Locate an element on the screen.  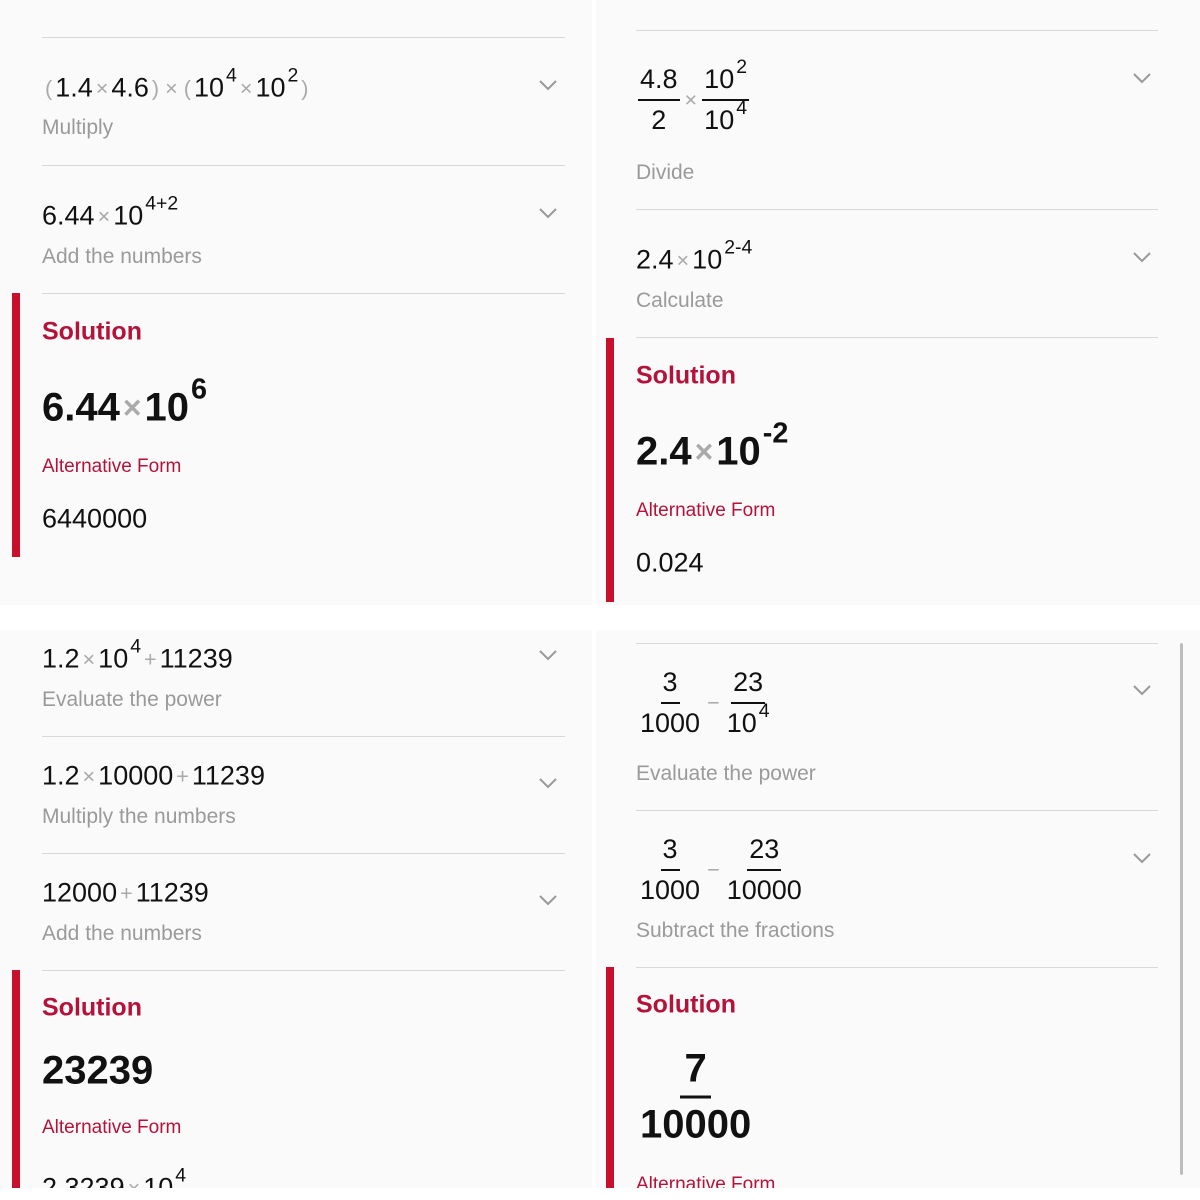
alternative-value: 6440000 is located at coordinates (94, 519).